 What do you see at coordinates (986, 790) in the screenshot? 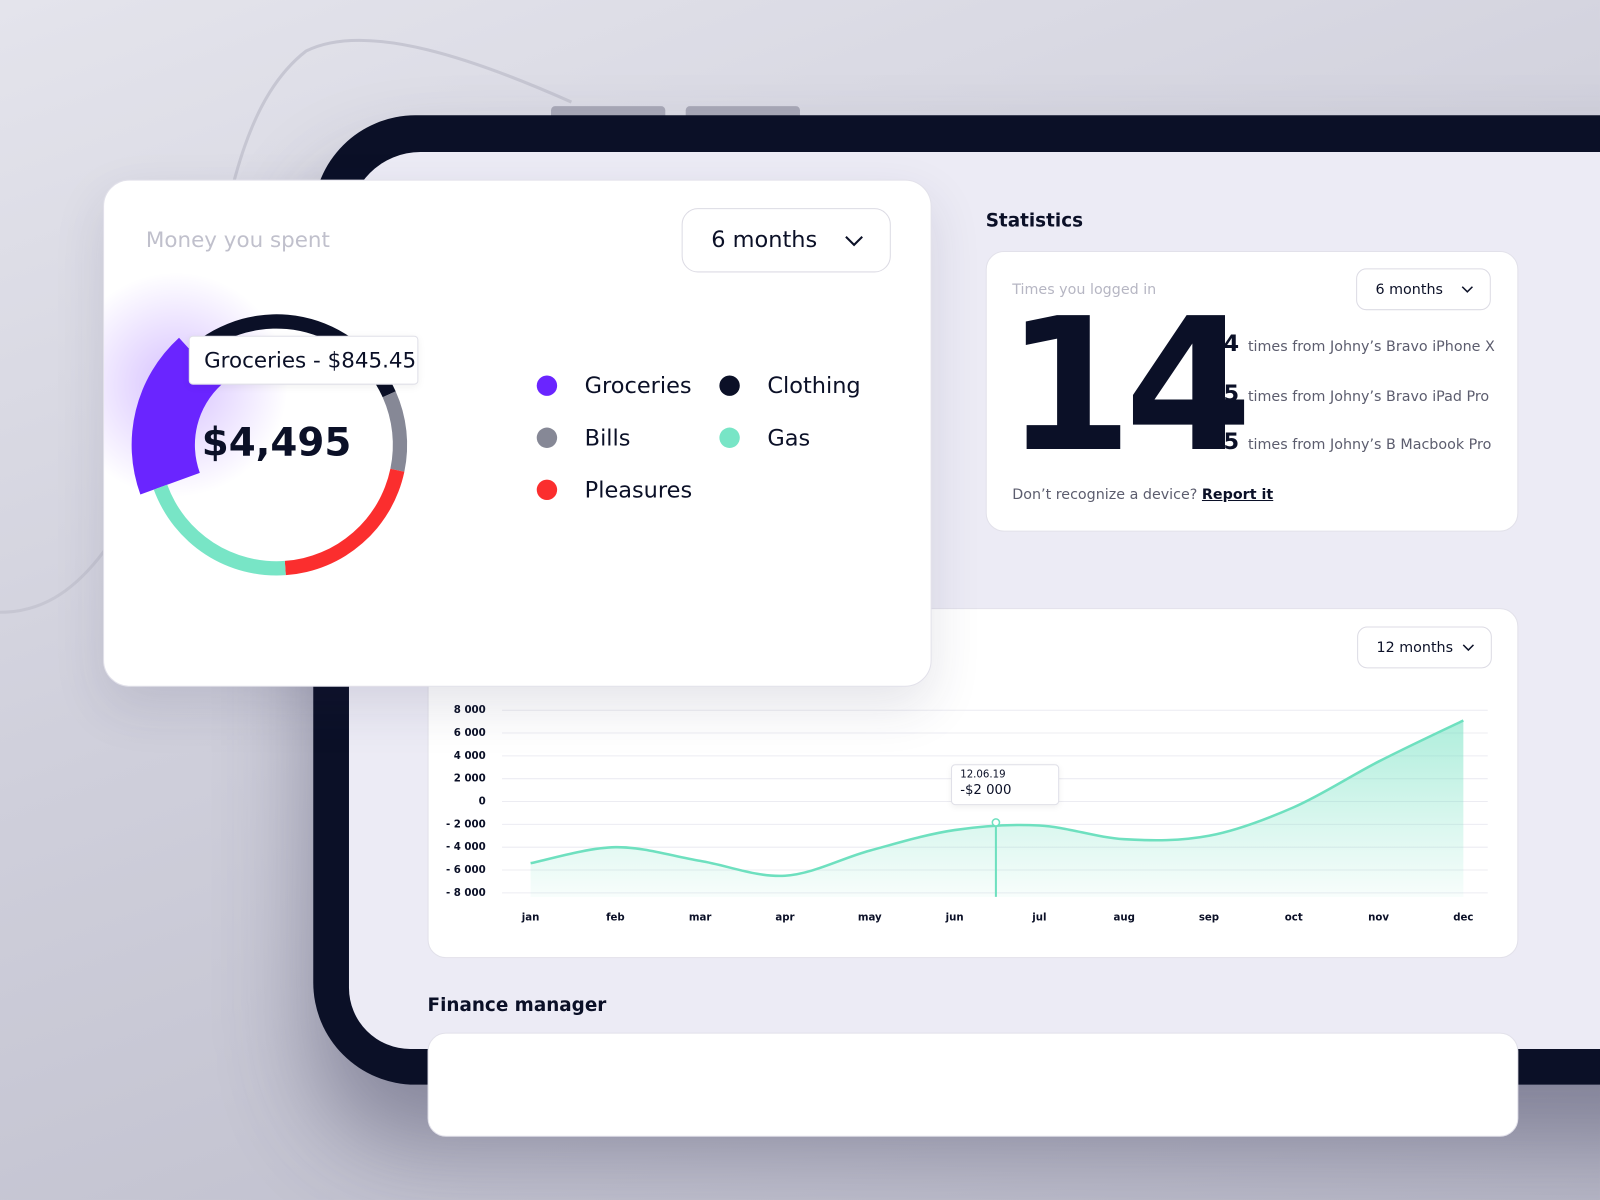
I see `tooltip-value: -$2 000` at bounding box center [986, 790].